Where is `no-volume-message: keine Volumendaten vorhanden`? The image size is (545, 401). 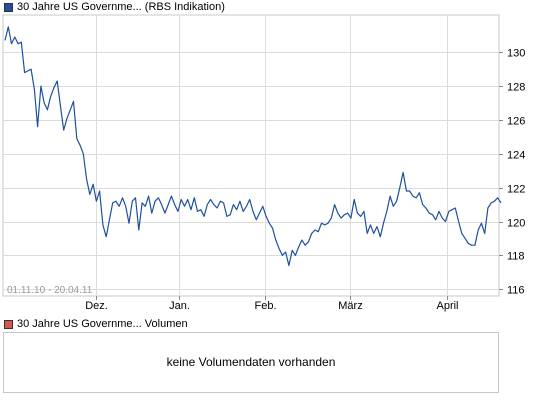 no-volume-message: keine Volumendaten vorhanden is located at coordinates (251, 362).